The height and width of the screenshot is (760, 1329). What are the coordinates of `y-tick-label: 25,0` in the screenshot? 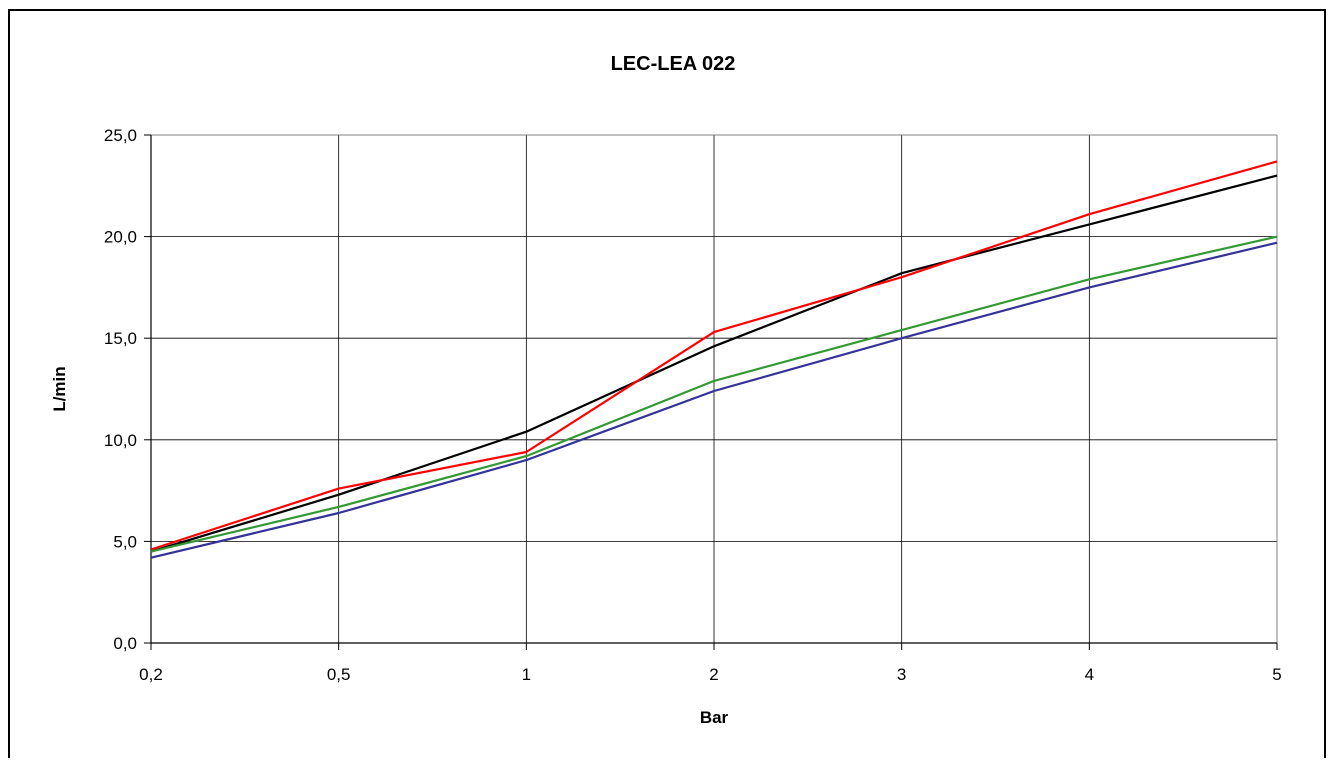 It's located at (120, 135).